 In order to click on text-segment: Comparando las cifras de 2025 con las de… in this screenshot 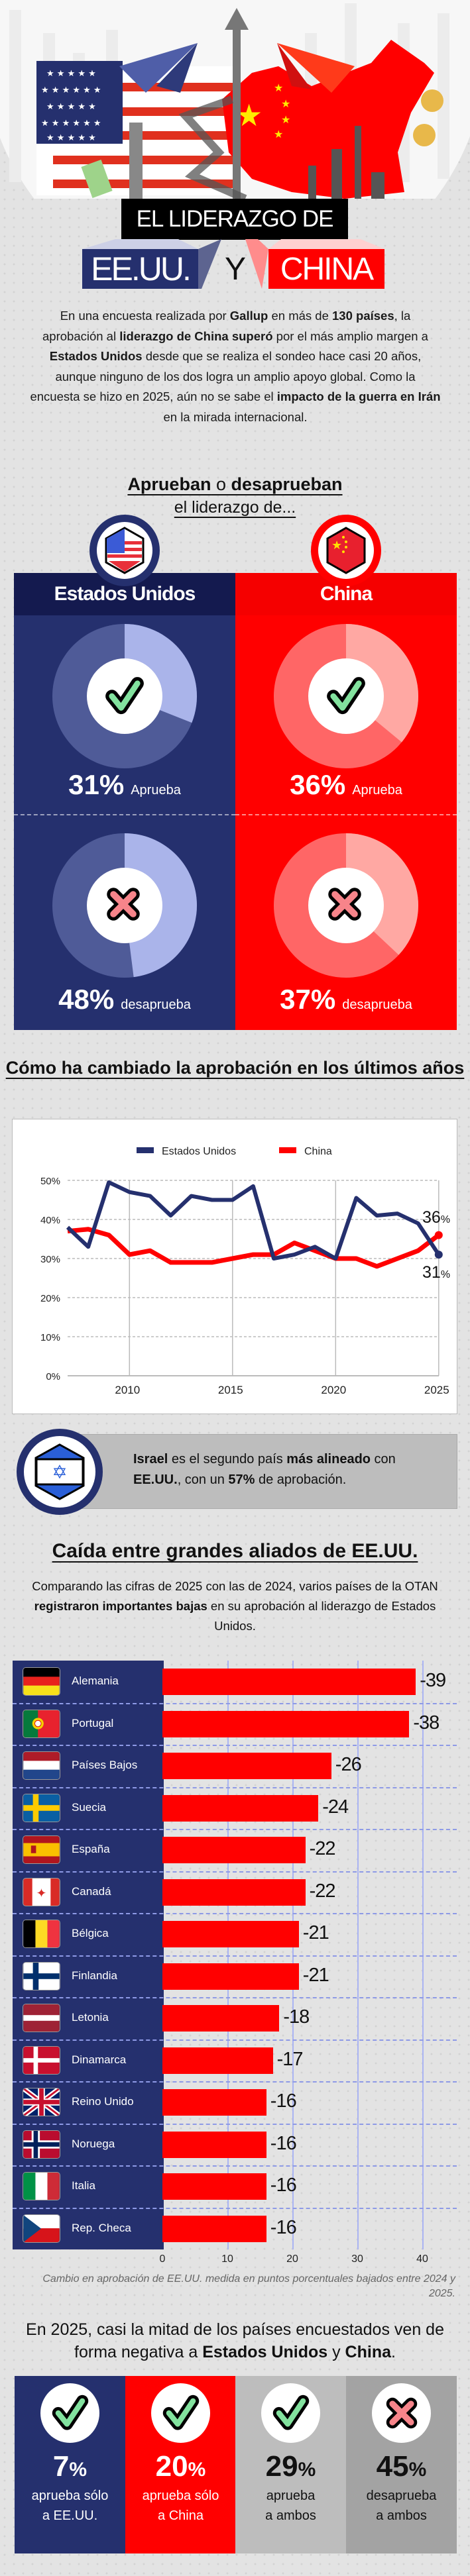, I will do `click(235, 1586)`.